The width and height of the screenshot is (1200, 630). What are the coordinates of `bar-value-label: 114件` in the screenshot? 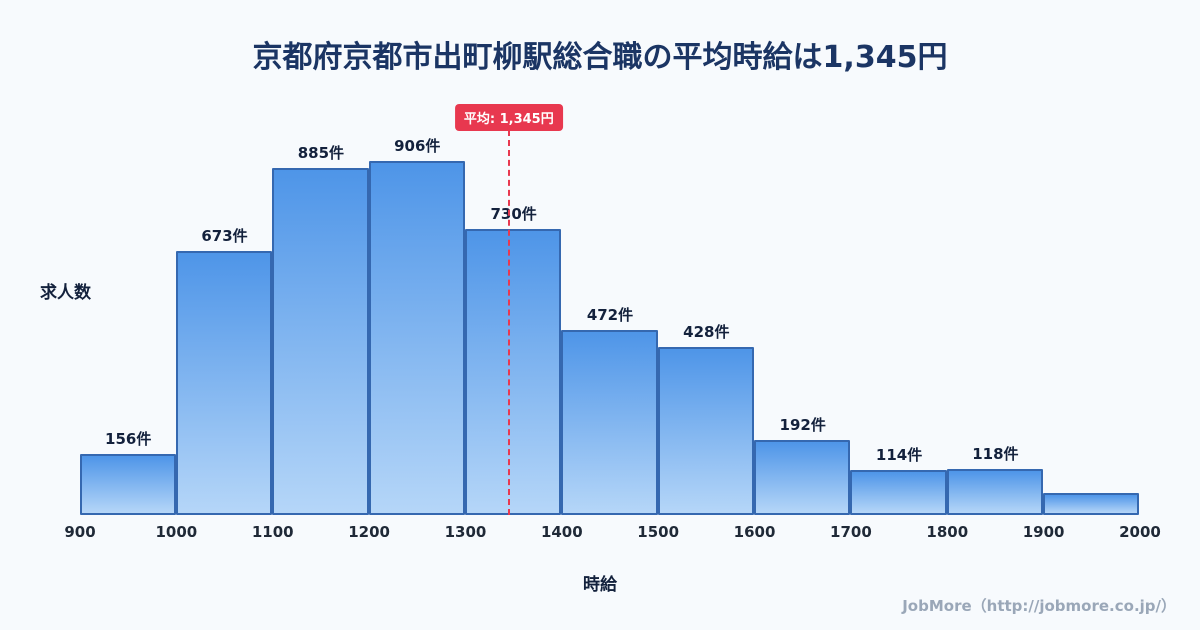 It's located at (899, 455).